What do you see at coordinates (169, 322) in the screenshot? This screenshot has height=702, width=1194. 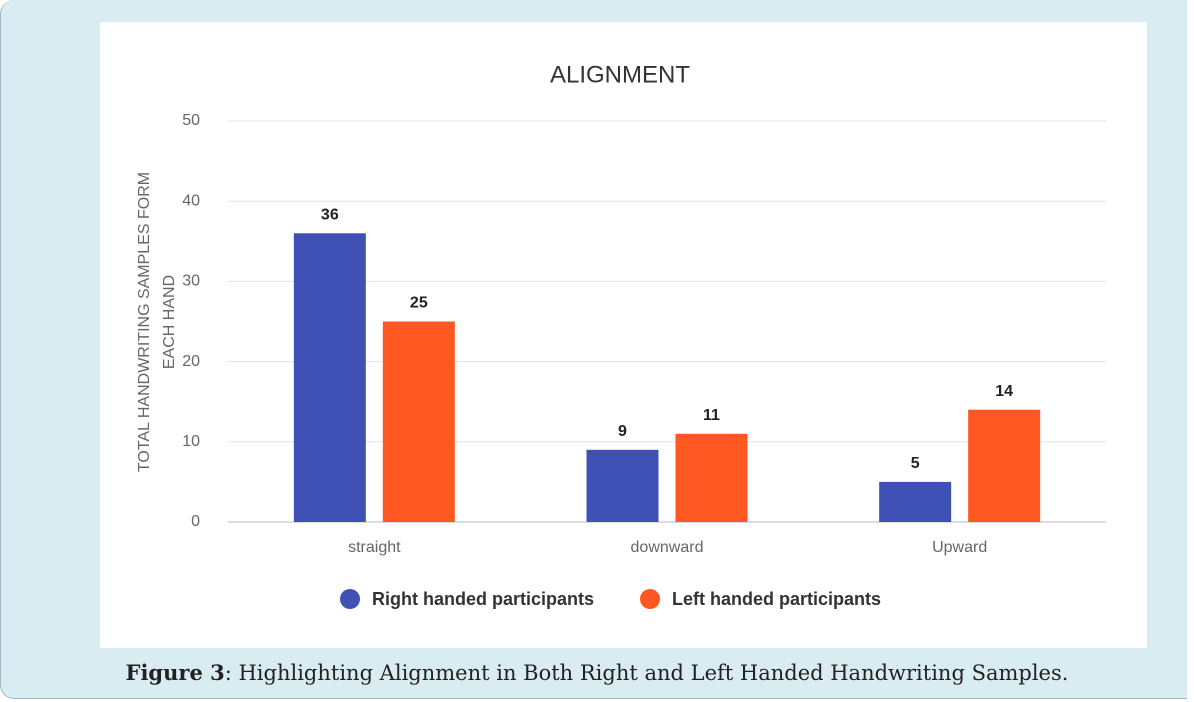 I see `y-axis-label: EACH HAND` at bounding box center [169, 322].